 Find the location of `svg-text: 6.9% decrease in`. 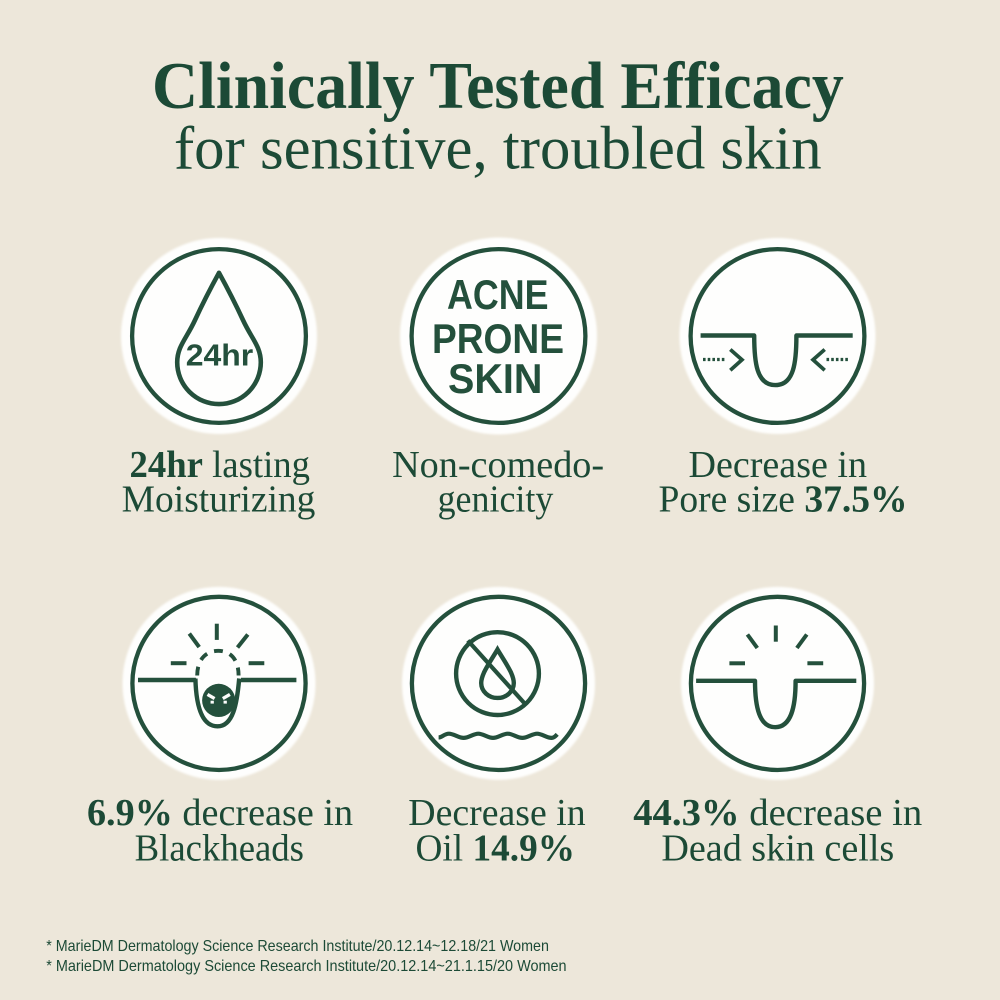

svg-text: 6.9% decrease in is located at coordinates (220, 813).